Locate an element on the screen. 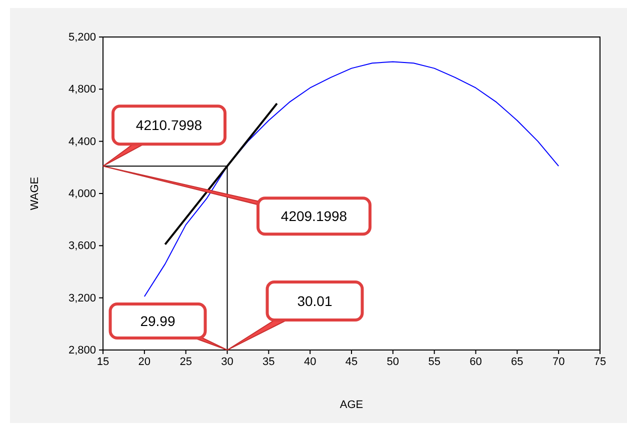 The image size is (627, 425). x-tick-label: 35 is located at coordinates (268, 362).